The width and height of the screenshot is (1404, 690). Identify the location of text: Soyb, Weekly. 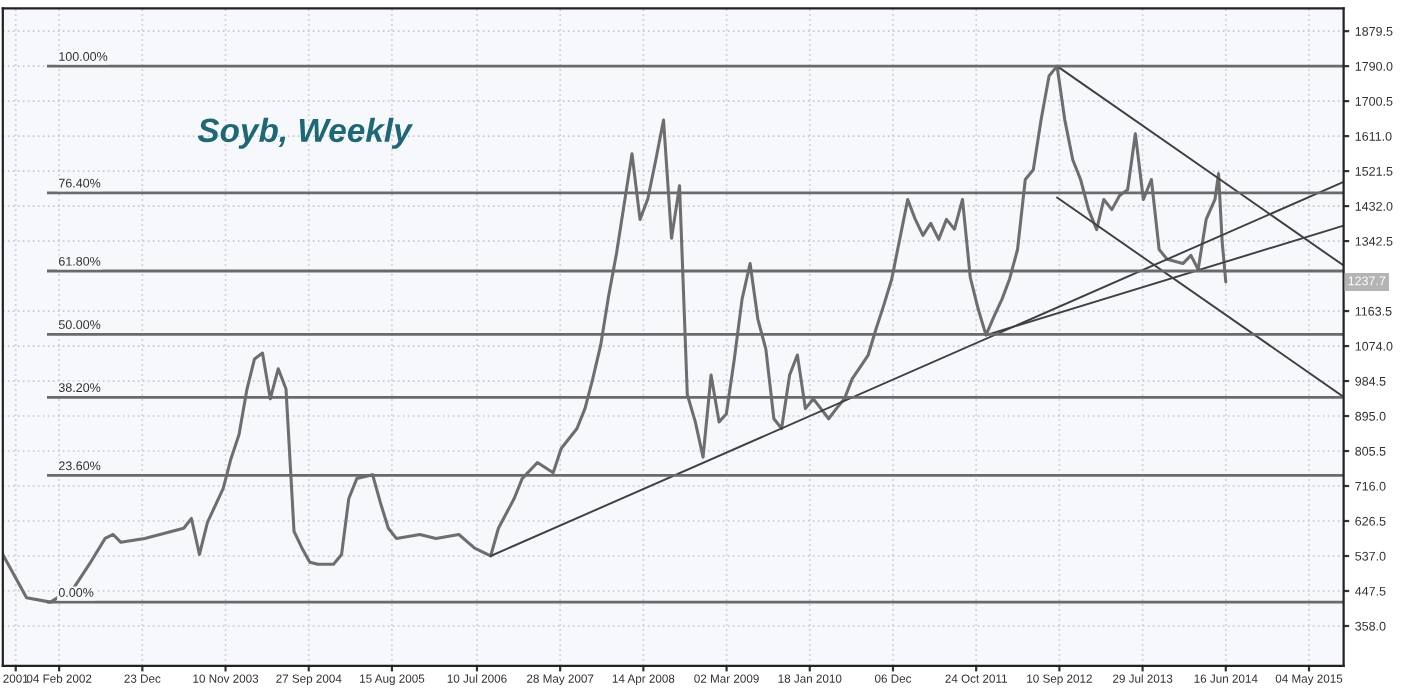
(305, 133).